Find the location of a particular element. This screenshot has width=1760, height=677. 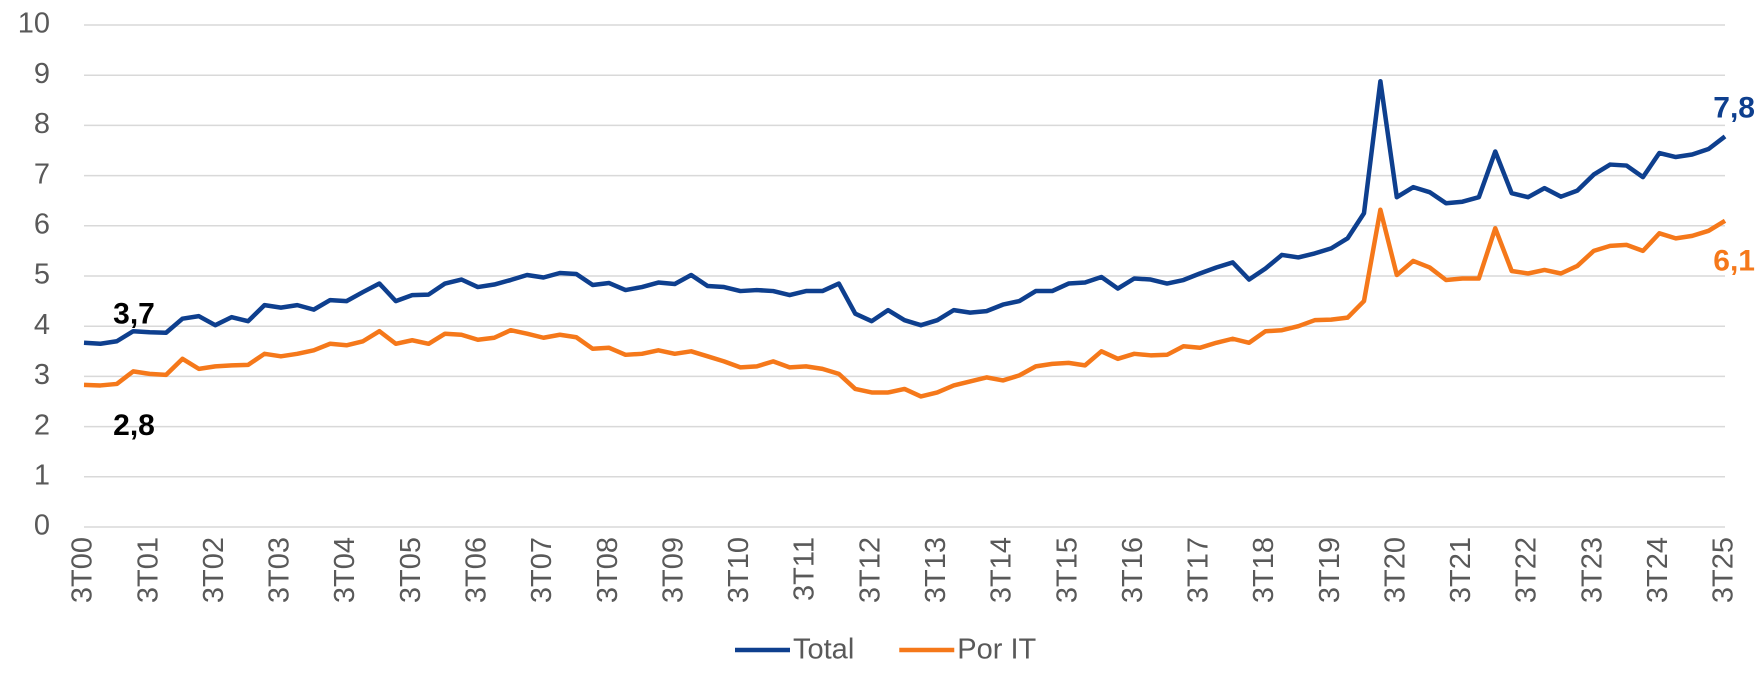

x-tick-label: 3T14 is located at coordinates (1002, 570).